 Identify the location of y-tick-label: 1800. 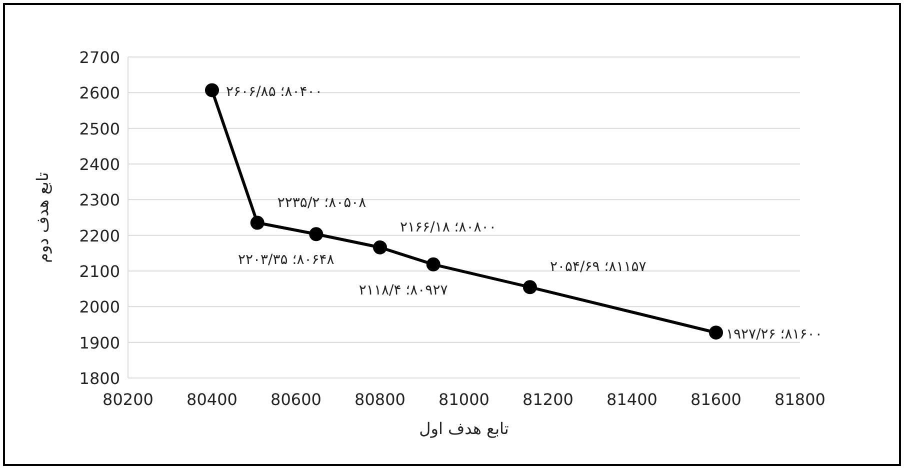
(99, 378).